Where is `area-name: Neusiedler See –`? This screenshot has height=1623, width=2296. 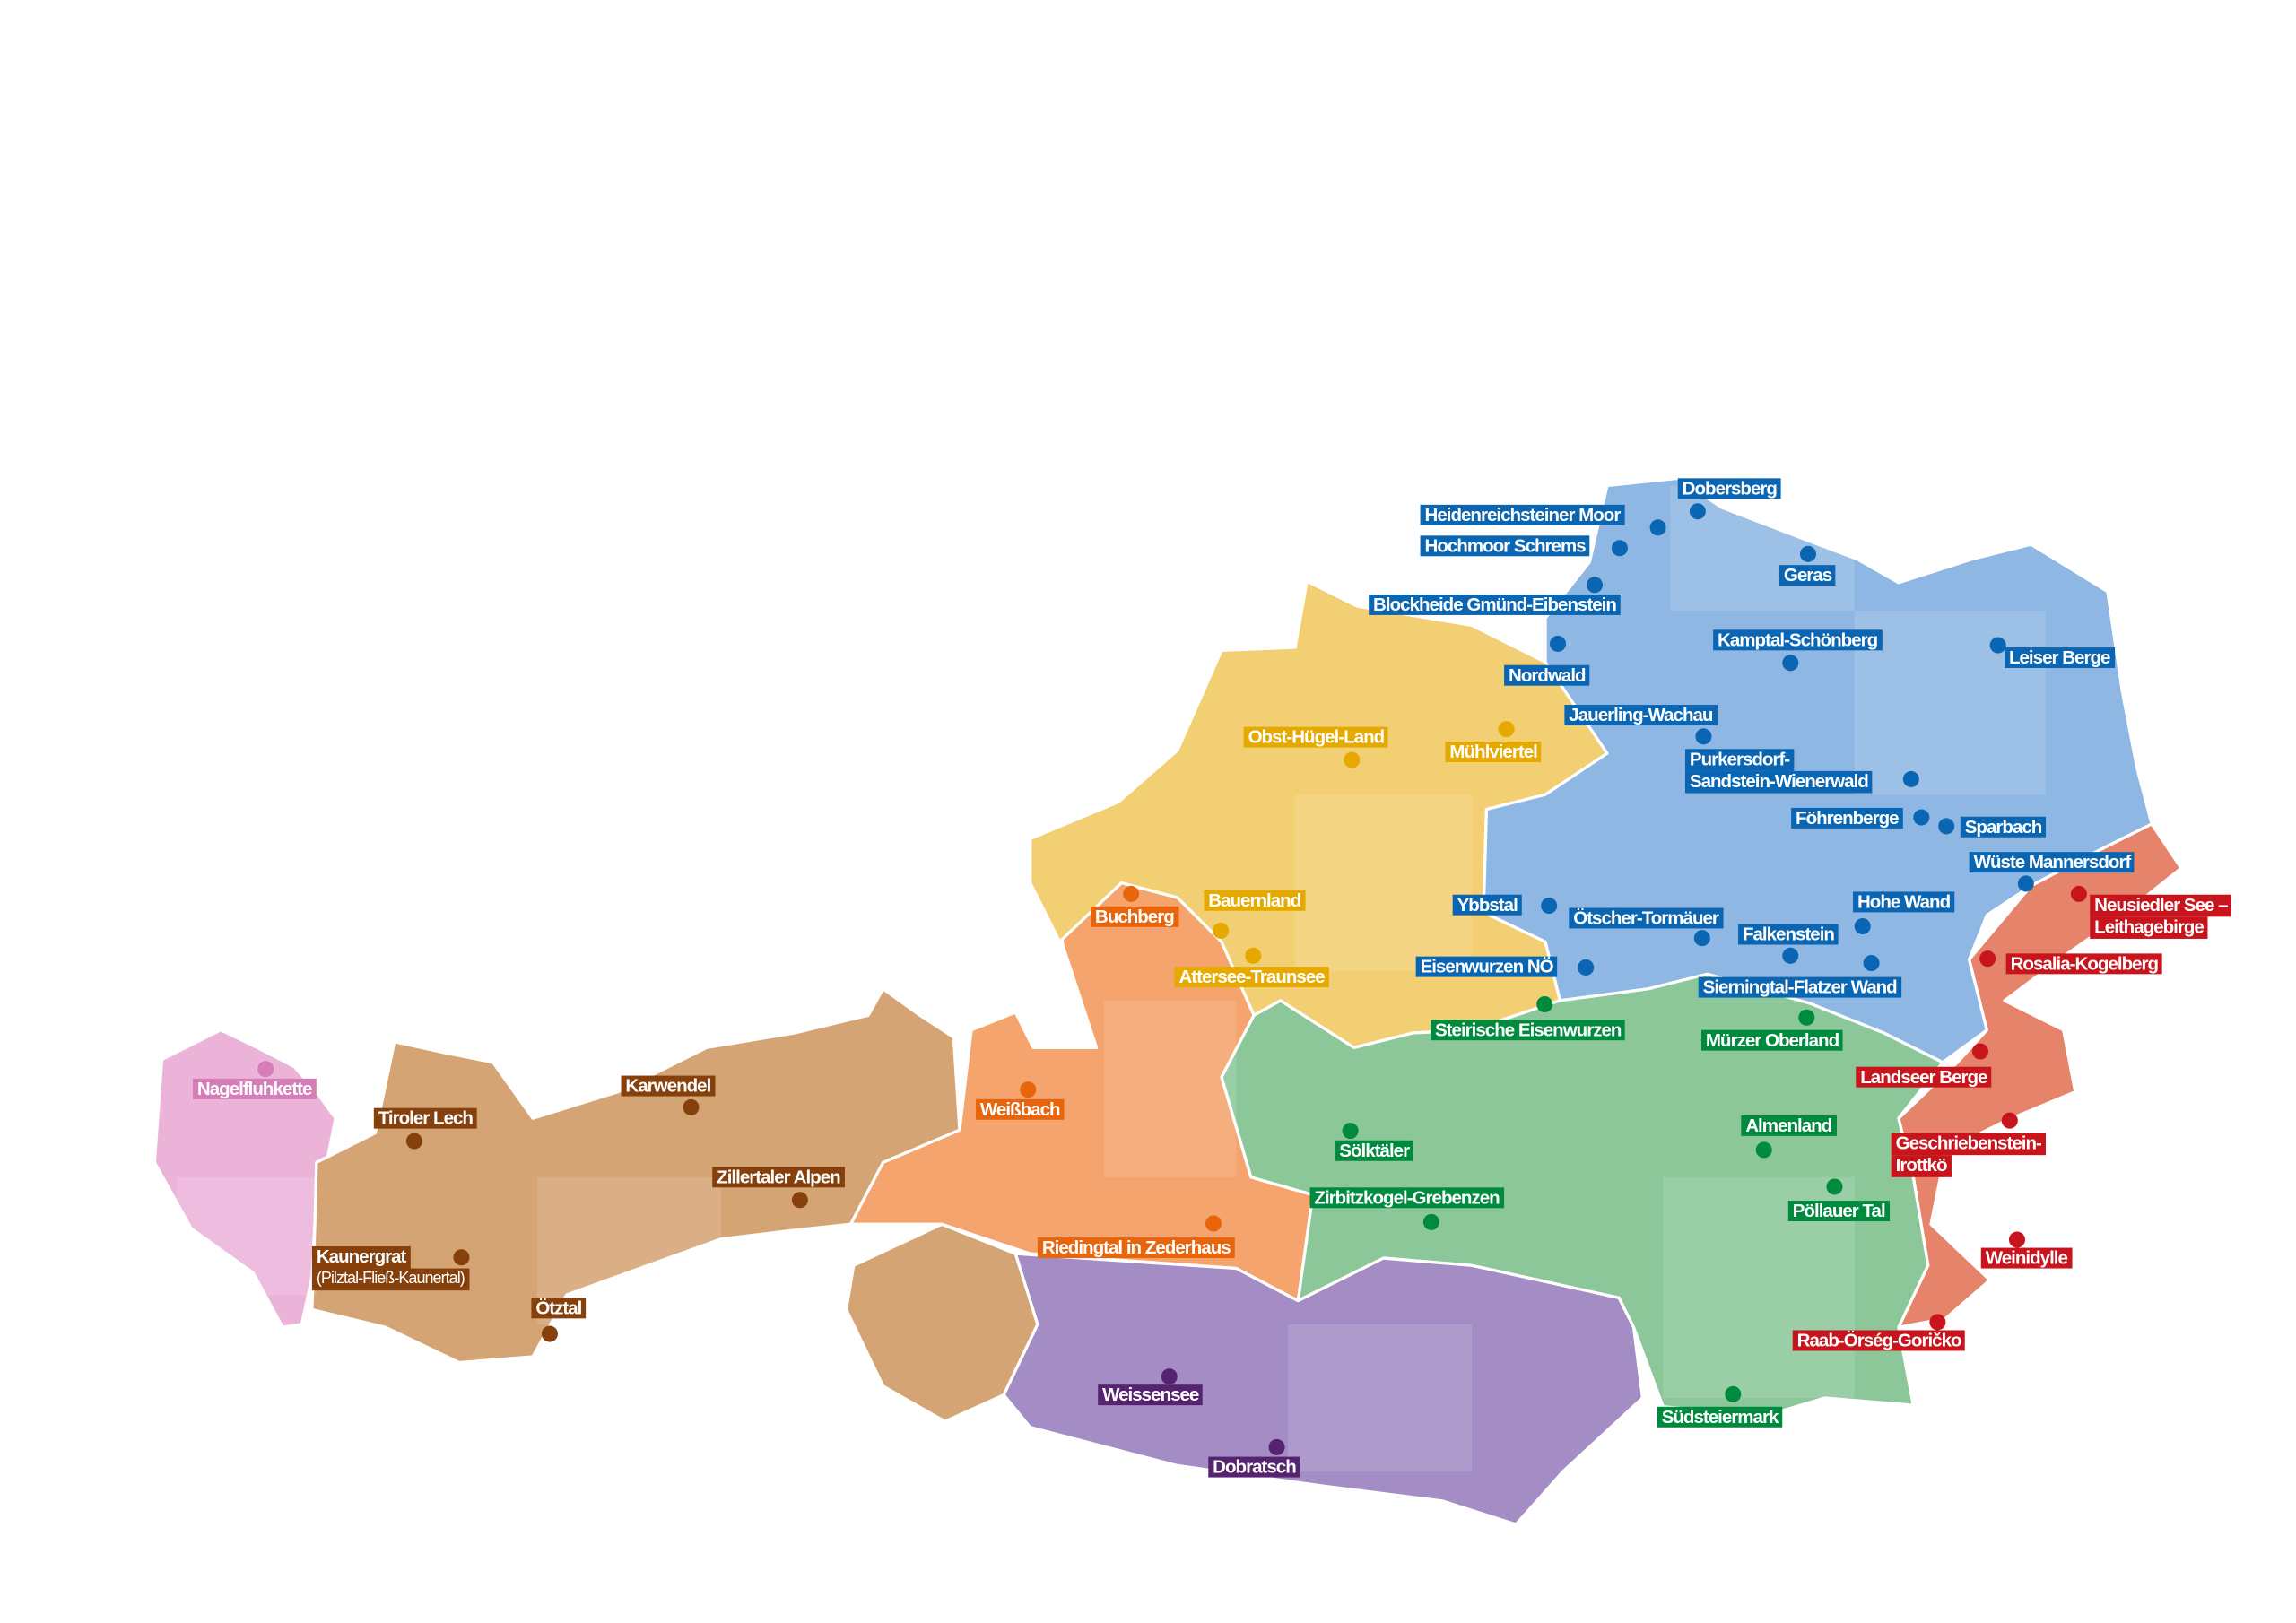 area-name: Neusiedler See – is located at coordinates (2161, 905).